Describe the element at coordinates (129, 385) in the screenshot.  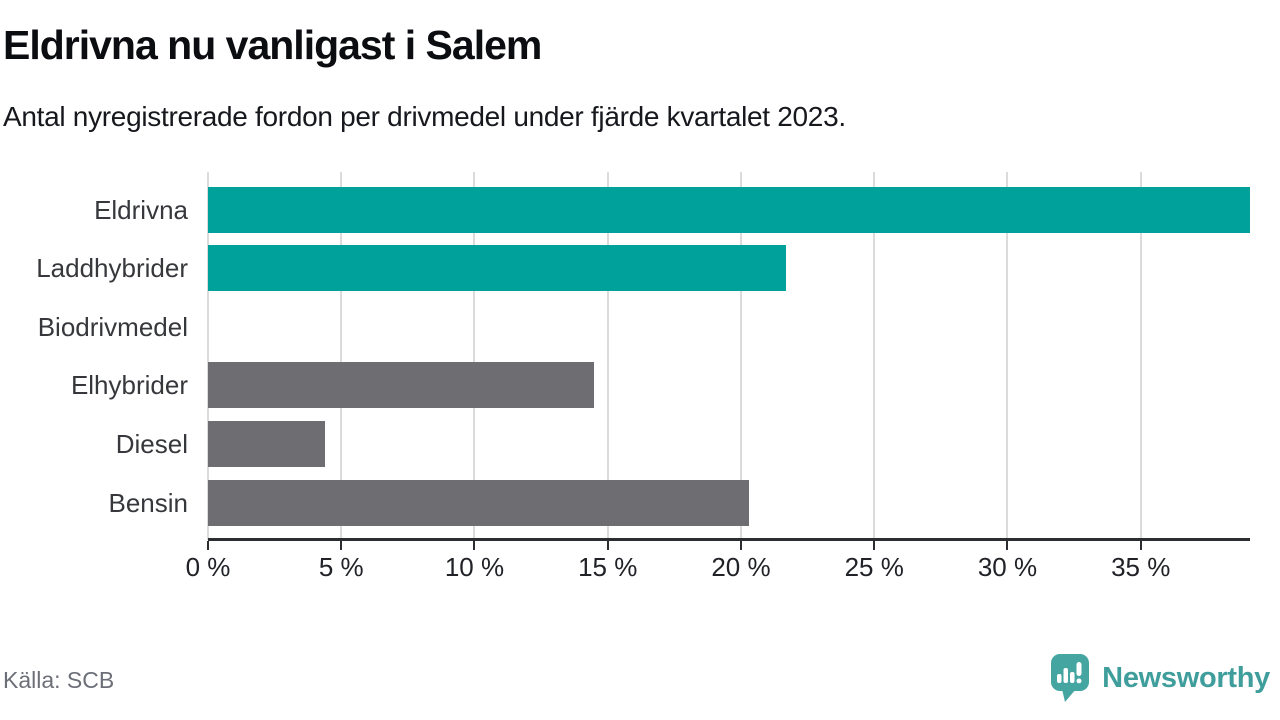
I see `category-label-elhybrider: Elhybrider` at that location.